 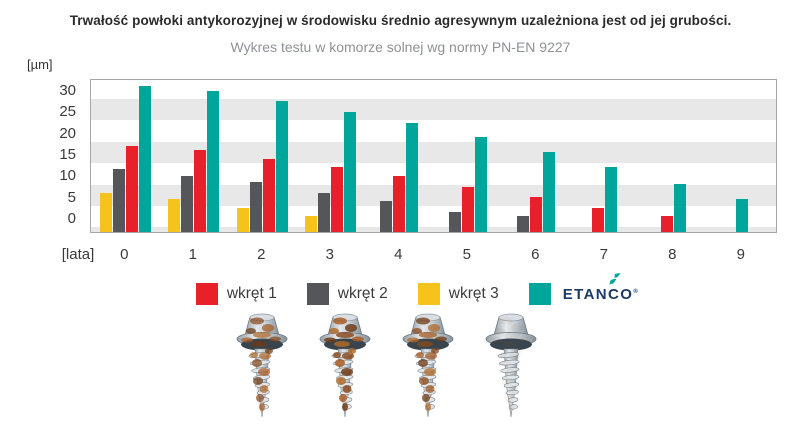 I want to click on legend-item-wkręt-2: wkręt 2, so click(x=347, y=294).